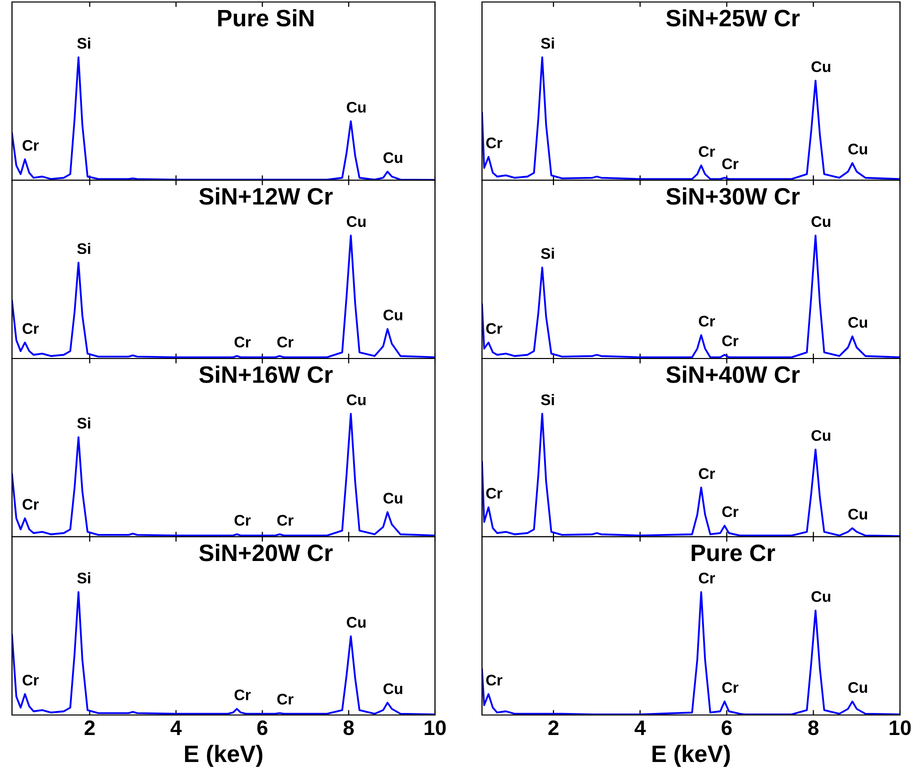  I want to click on chart-title: SiN+20W Cr, so click(266, 553).